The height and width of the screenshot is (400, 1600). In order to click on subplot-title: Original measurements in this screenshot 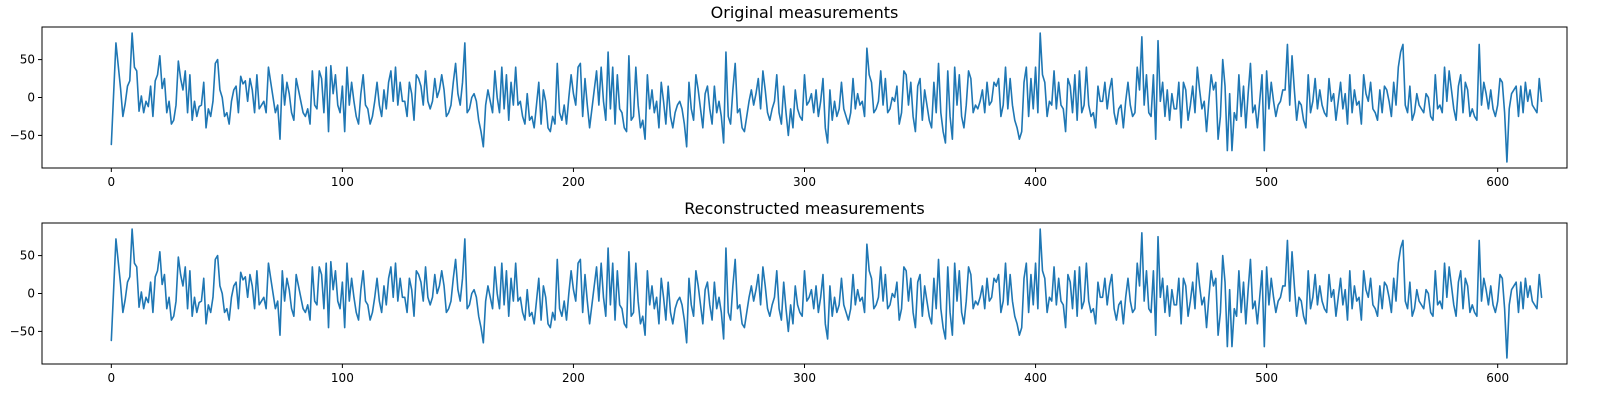, I will do `click(805, 12)`.